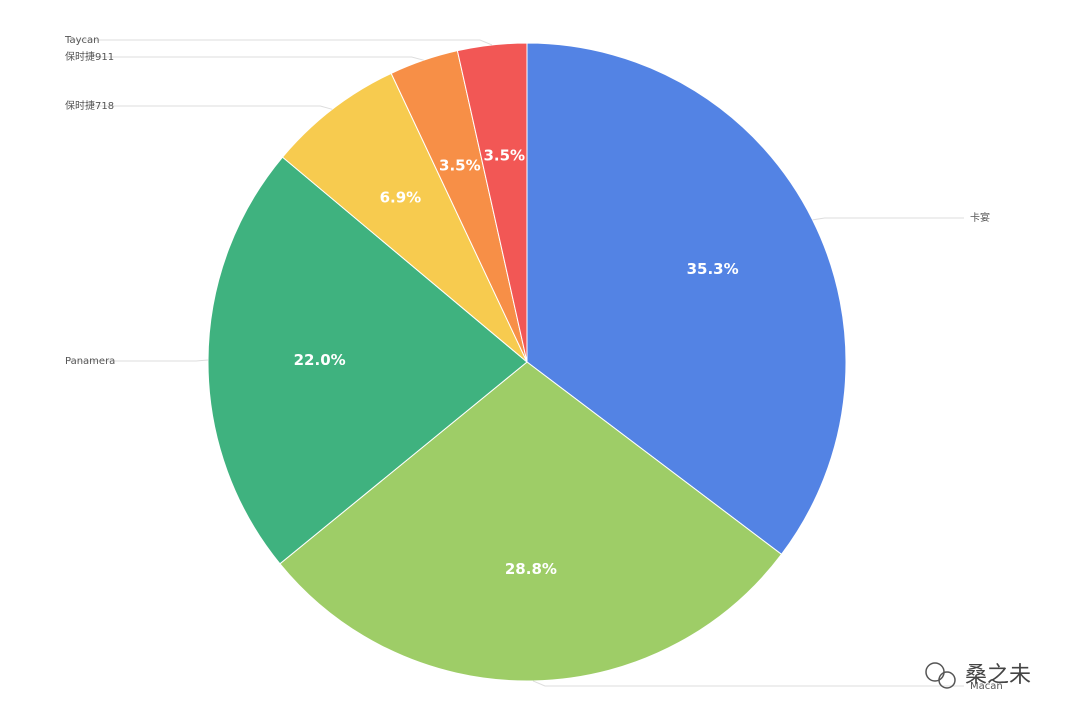 The image size is (1080, 722). What do you see at coordinates (998, 675) in the screenshot?
I see `watermark-text: 桑之未` at bounding box center [998, 675].